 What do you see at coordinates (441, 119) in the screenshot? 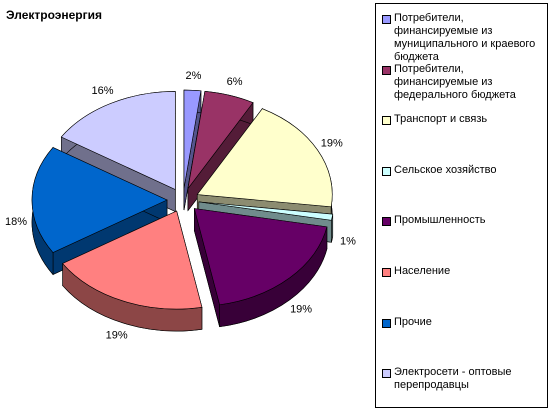
I see `legend-label: Транспорт и связь` at bounding box center [441, 119].